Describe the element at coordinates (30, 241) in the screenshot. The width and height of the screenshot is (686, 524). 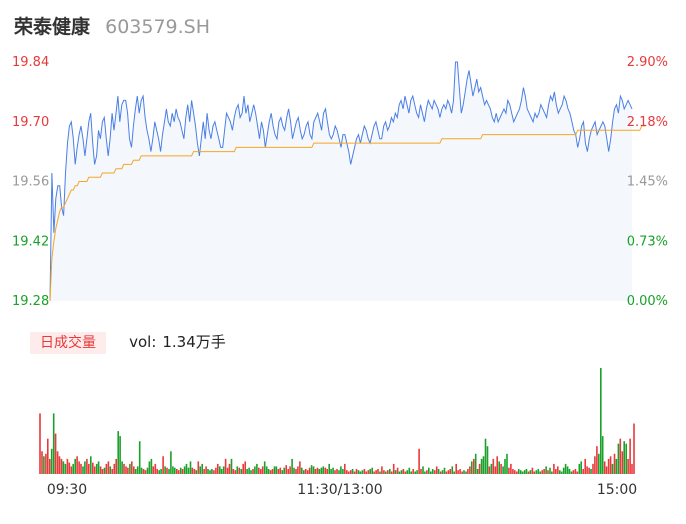
I see `y-tick-label-left: 19.42` at that location.